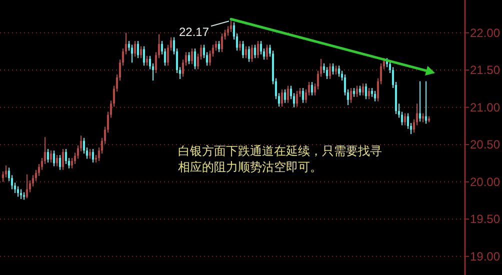 The width and height of the screenshot is (502, 275). I want to click on y-tick-label: 20.50, so click(485, 145).